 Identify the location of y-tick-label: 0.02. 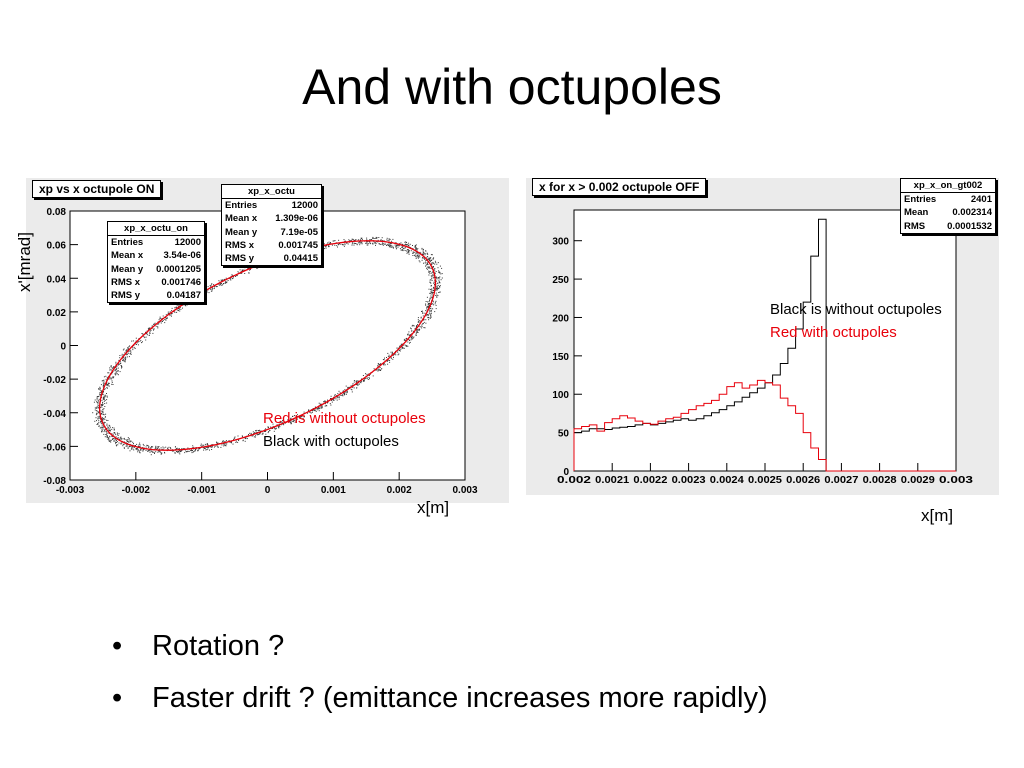
(57, 313).